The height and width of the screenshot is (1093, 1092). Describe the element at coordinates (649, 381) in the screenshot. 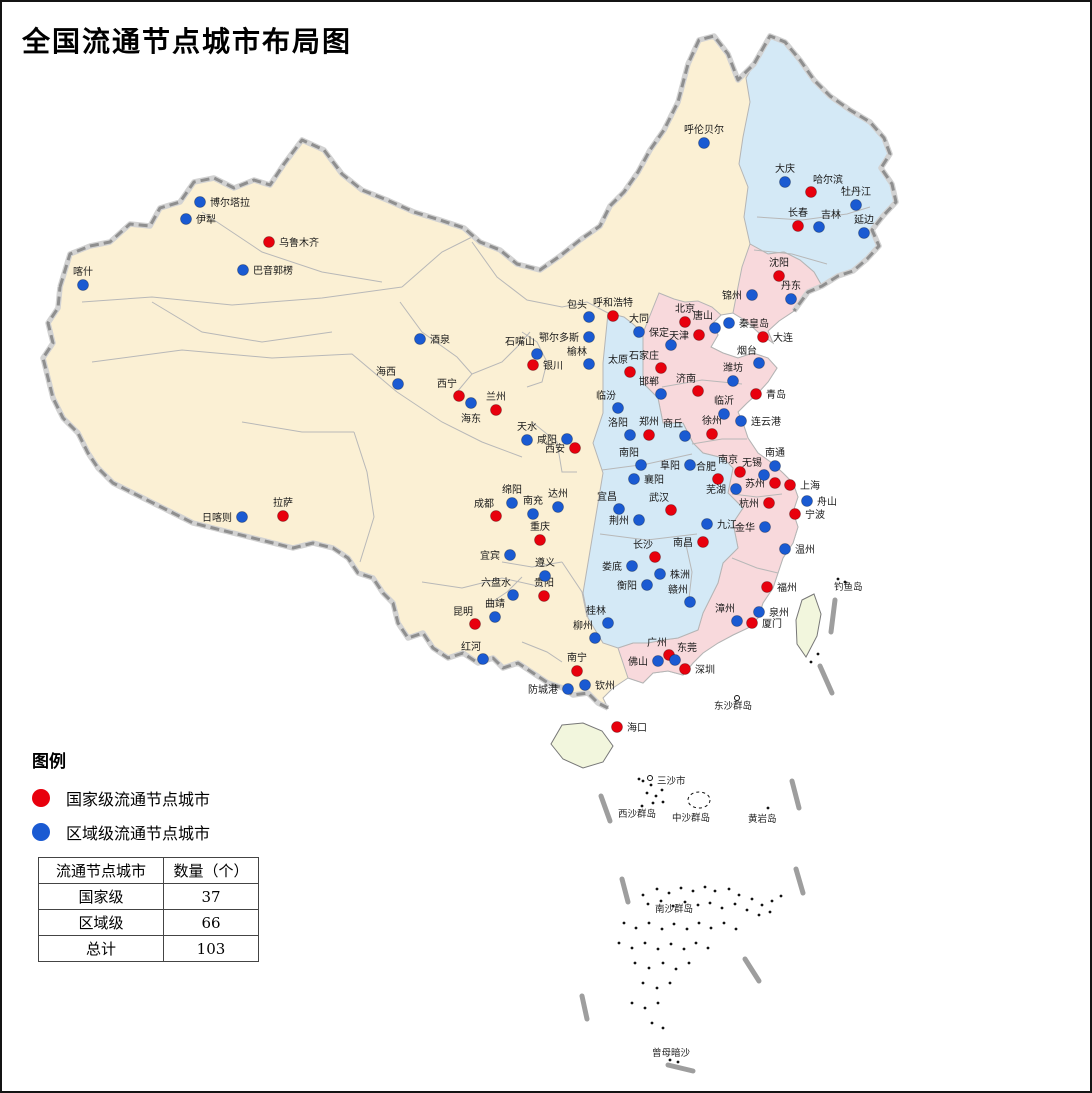

I see `city-label: 邯郸` at that location.